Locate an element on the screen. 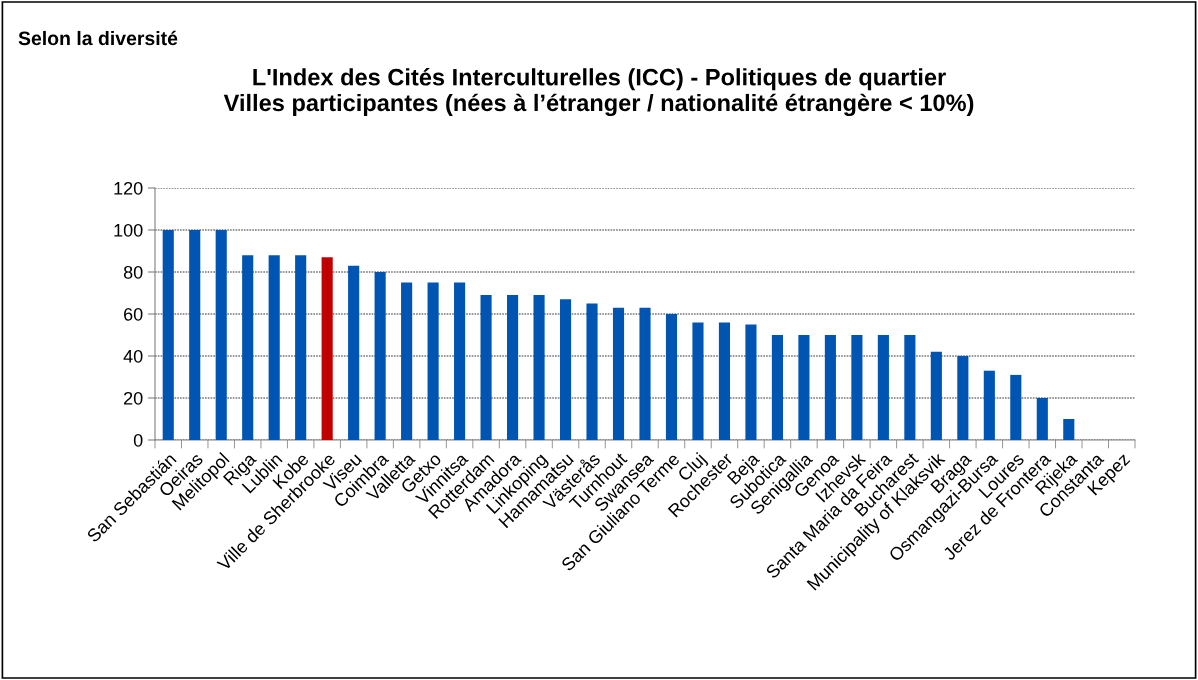 The image size is (1198, 680). y-tick-label: 100 is located at coordinates (128, 230).